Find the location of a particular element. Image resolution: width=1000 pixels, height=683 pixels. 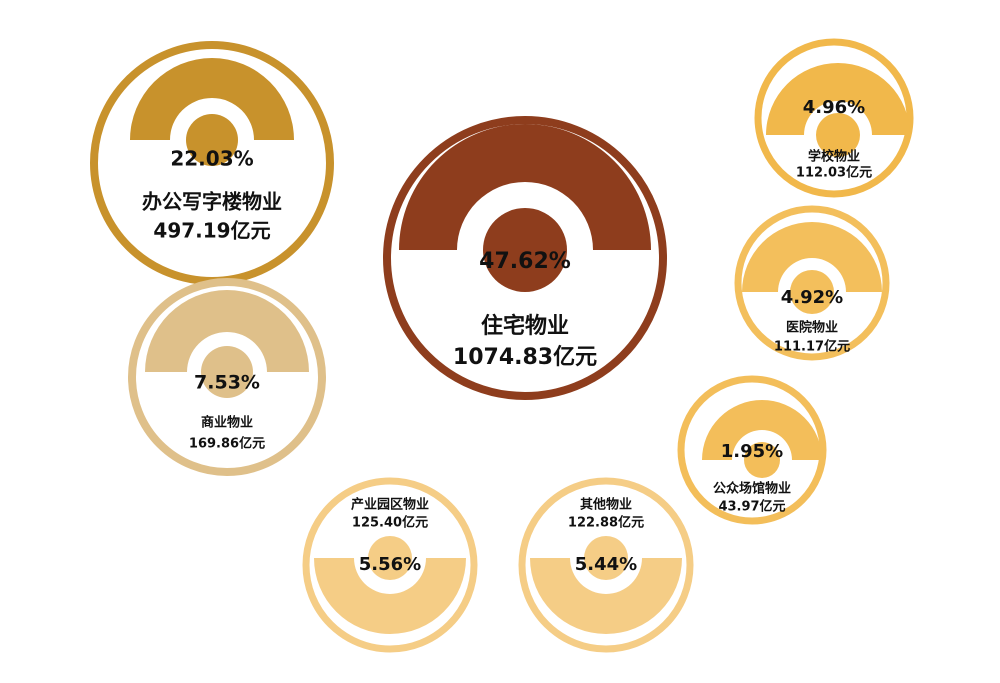

name-label: 其他物业 is located at coordinates (606, 505).